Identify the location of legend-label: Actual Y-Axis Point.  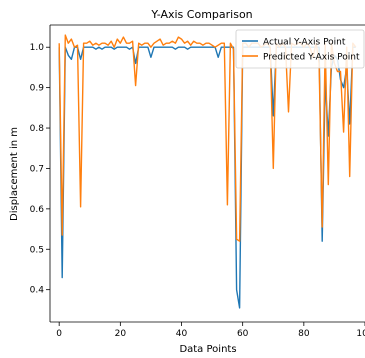
(304, 43).